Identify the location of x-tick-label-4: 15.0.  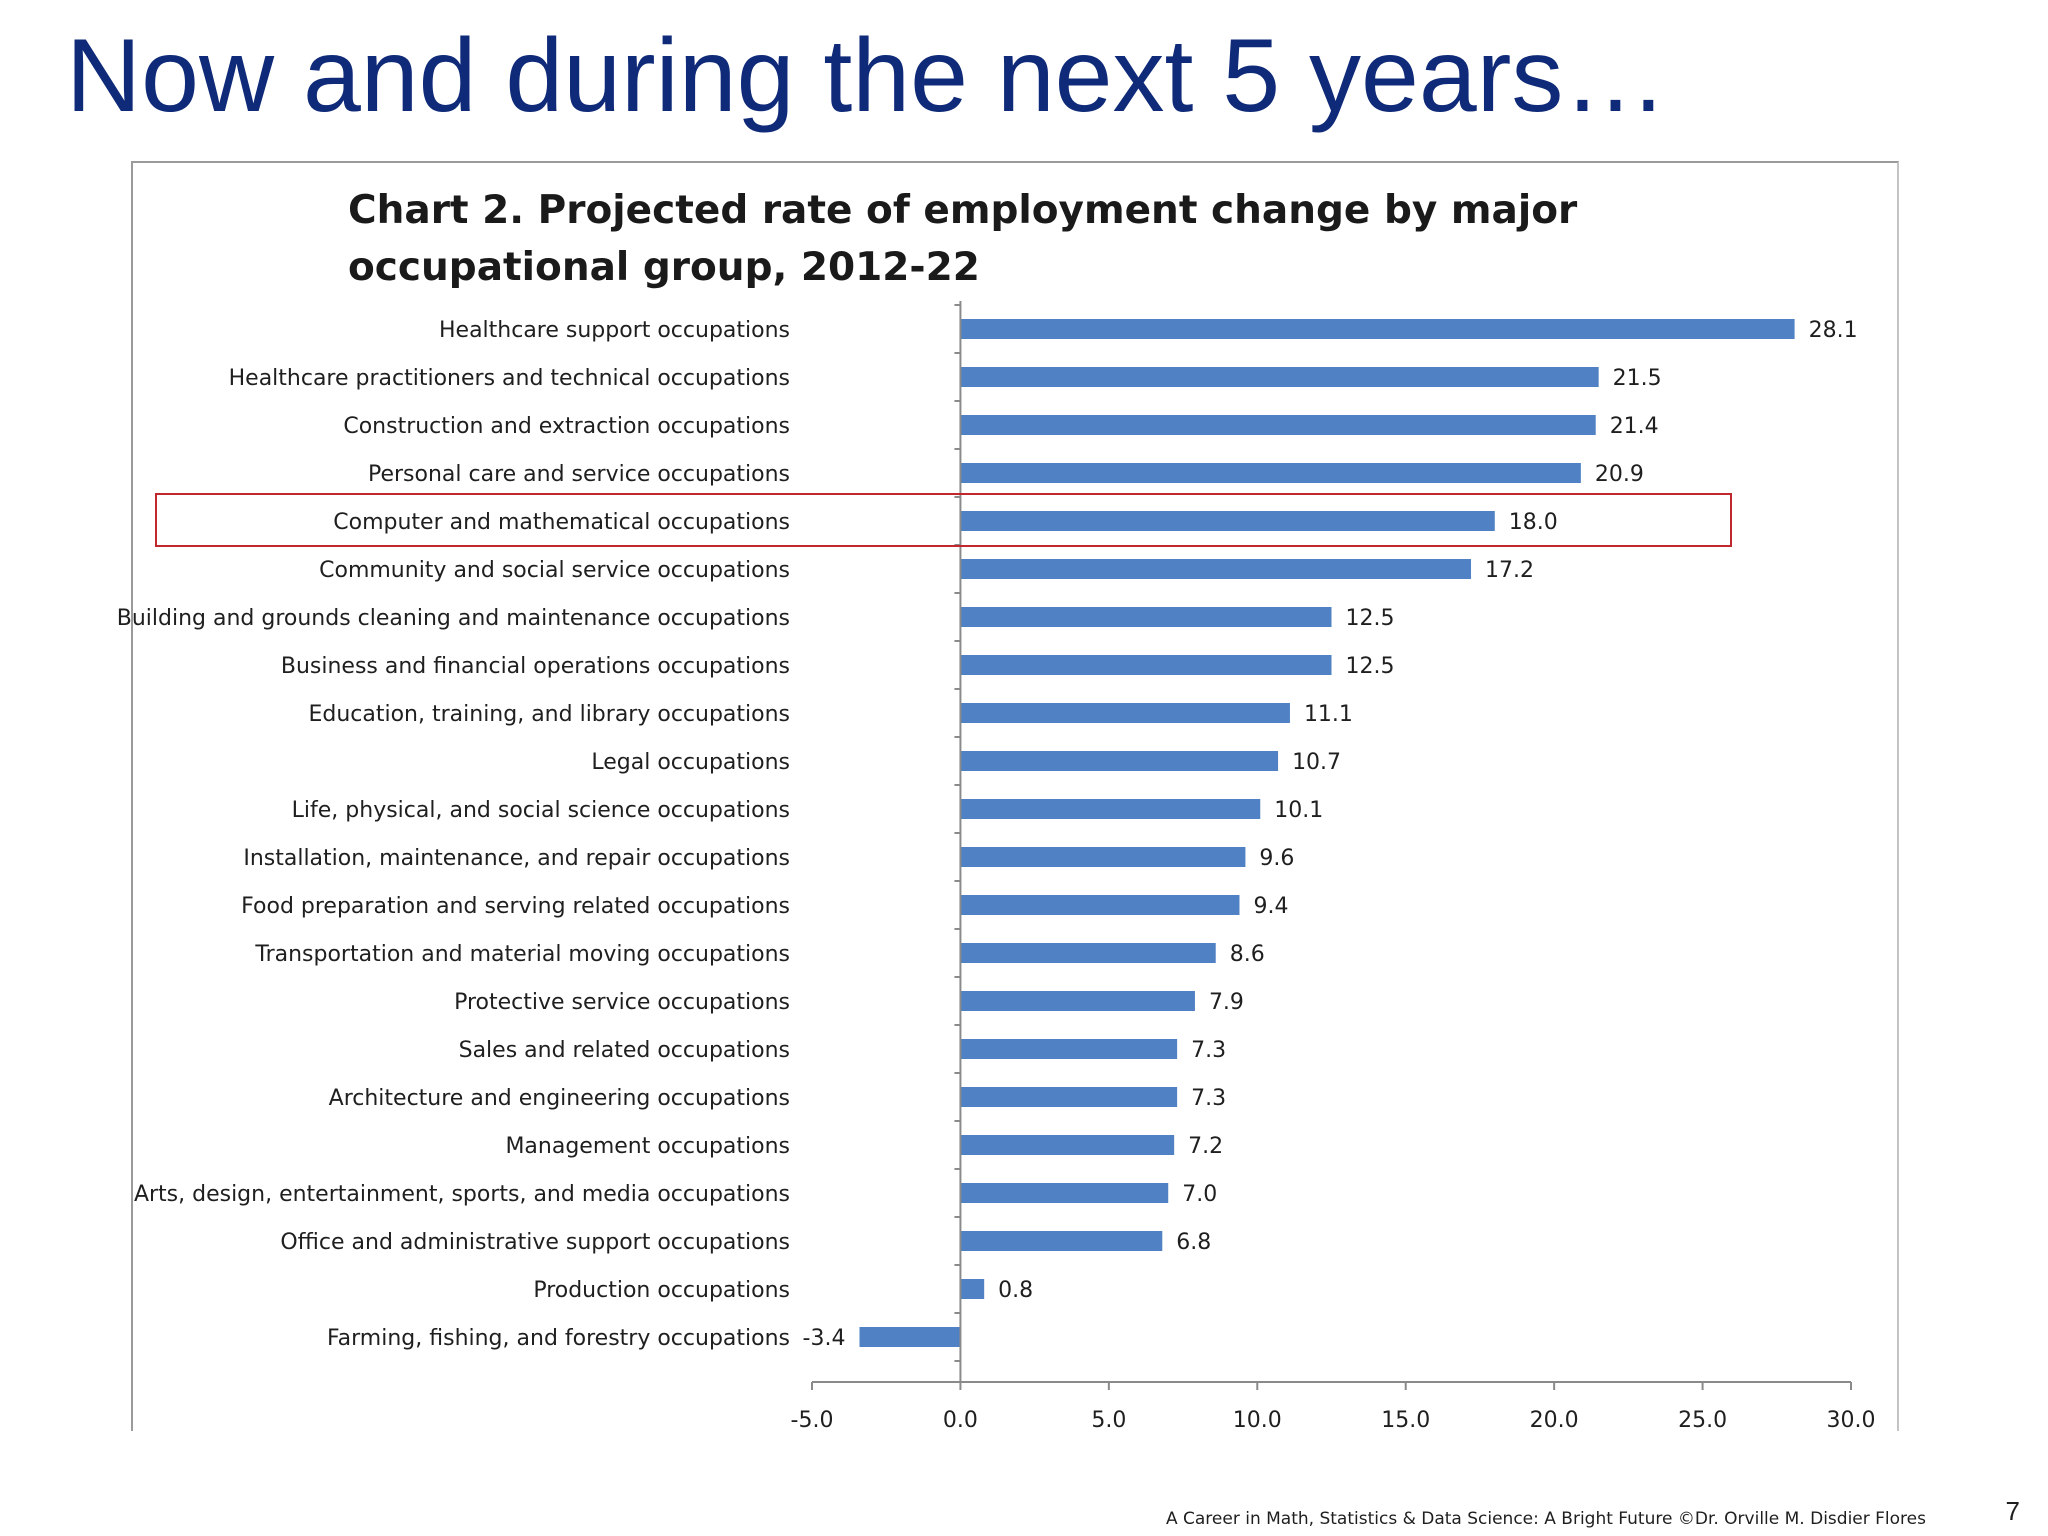
(1405, 1420).